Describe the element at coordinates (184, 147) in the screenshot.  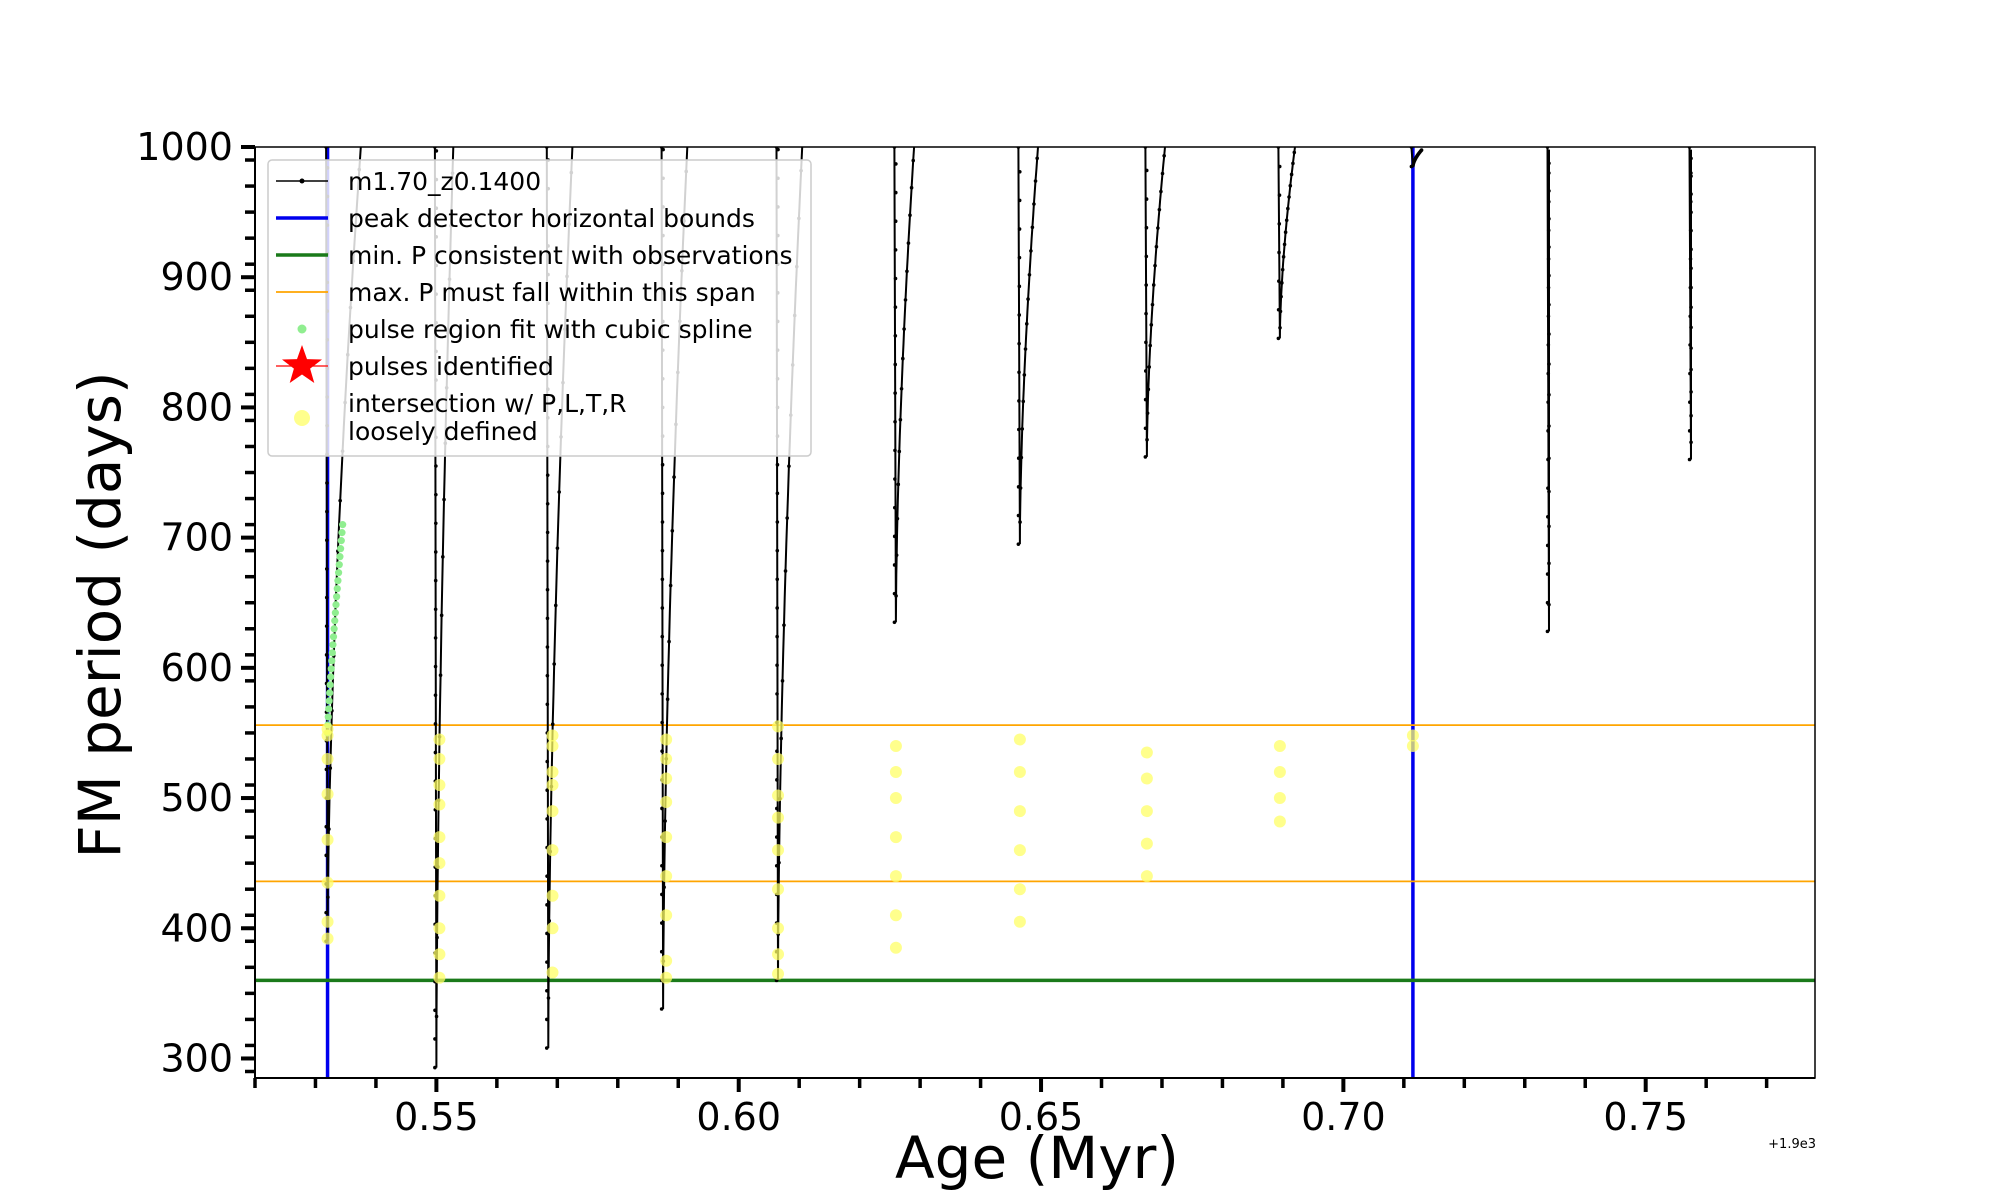
I see `y-tick-label: 1000` at that location.